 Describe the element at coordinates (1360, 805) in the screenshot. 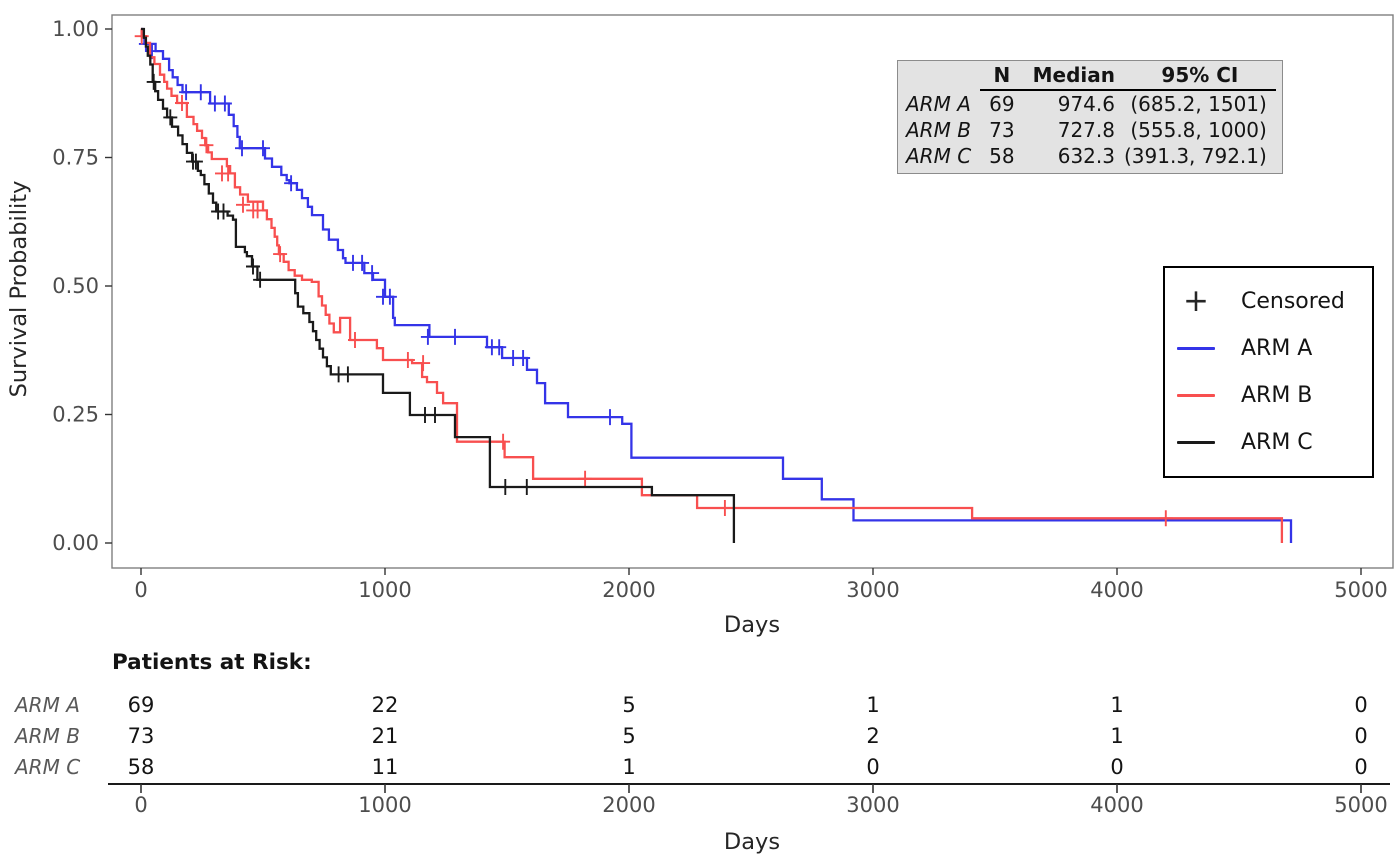

I see `risk-x-tick-label: 5000` at that location.